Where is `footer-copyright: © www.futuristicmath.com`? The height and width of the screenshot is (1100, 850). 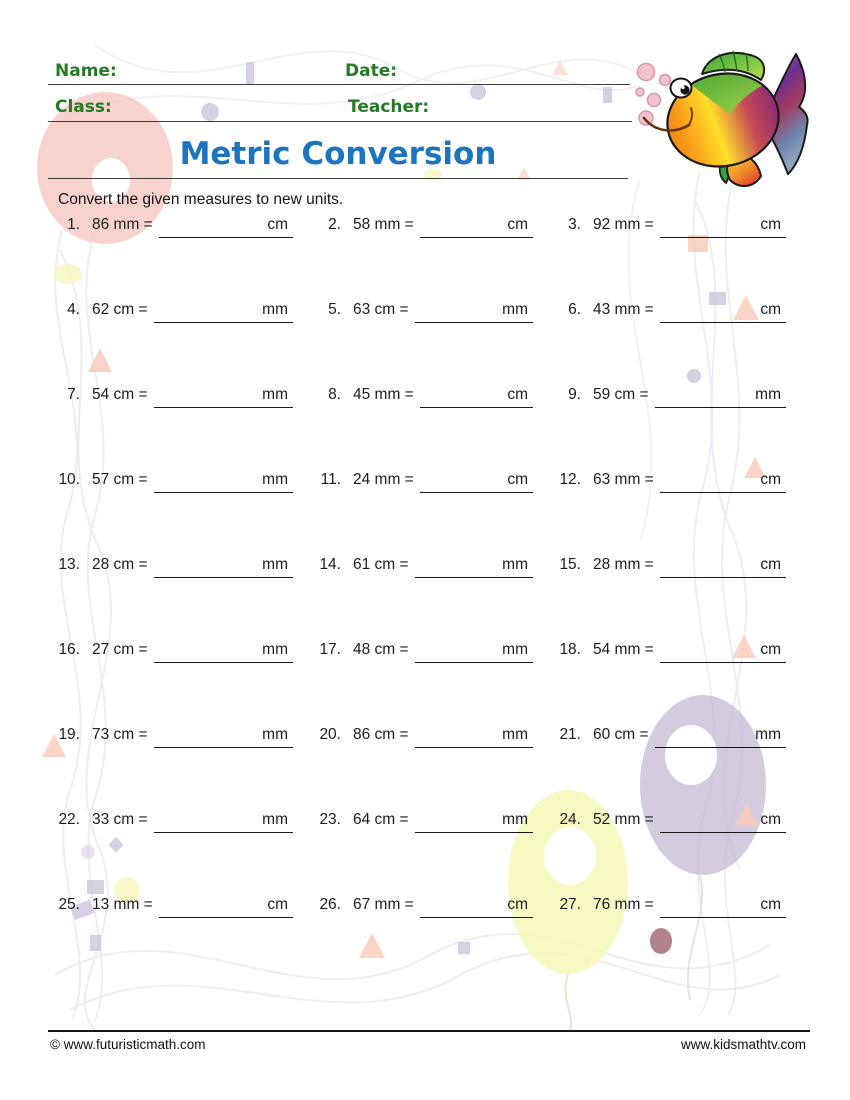
footer-copyright: © www.futuristicmath.com is located at coordinates (128, 1044).